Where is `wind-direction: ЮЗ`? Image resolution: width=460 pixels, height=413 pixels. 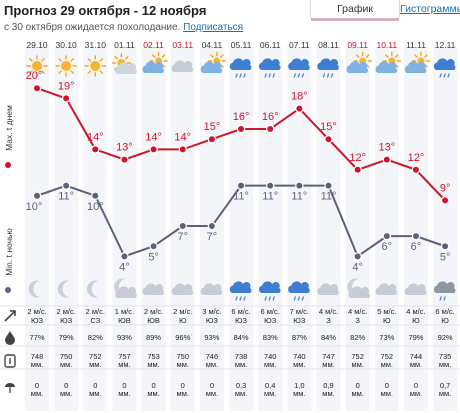
wind-direction: ЮЗ is located at coordinates (212, 320).